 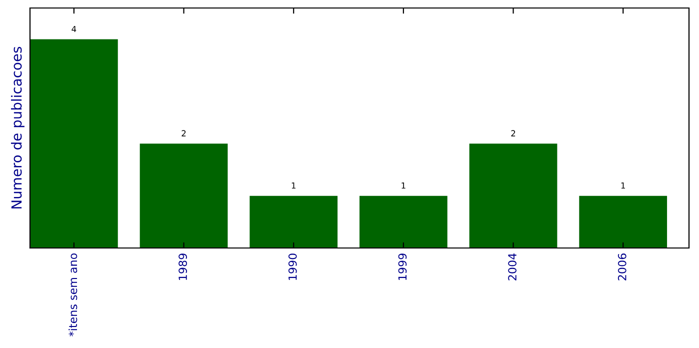 What do you see at coordinates (622, 267) in the screenshot?
I see `x-tick-label: 2006` at bounding box center [622, 267].